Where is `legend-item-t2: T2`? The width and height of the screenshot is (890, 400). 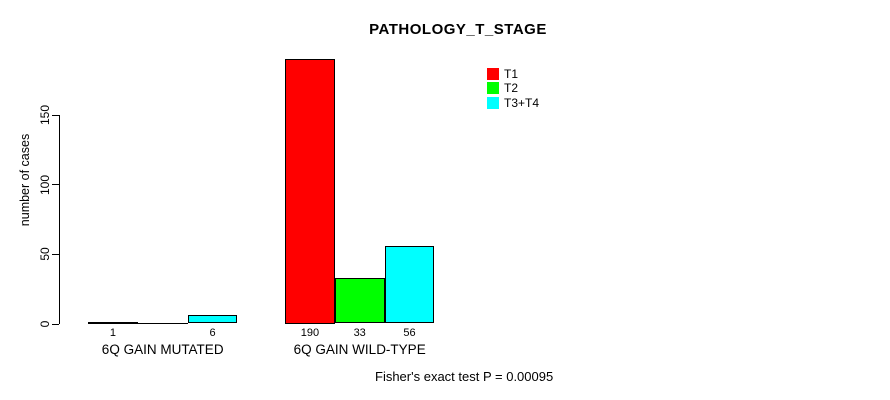
legend-item-t2: T2 is located at coordinates (513, 87).